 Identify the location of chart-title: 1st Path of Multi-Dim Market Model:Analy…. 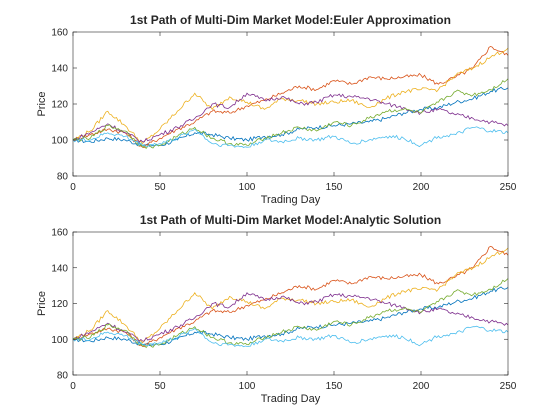
(290, 220).